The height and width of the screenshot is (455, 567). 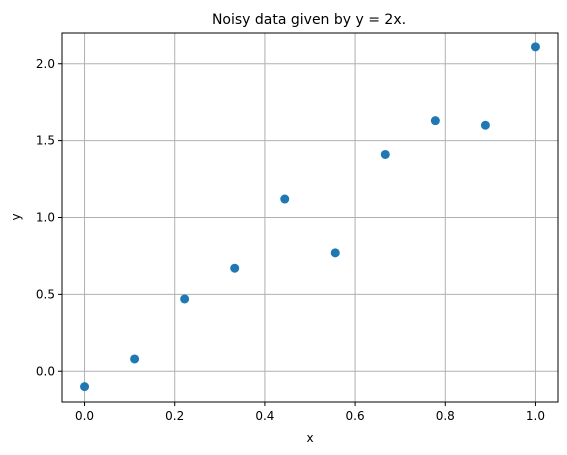 What do you see at coordinates (174, 416) in the screenshot?
I see `x-tick-label: 0.2` at bounding box center [174, 416].